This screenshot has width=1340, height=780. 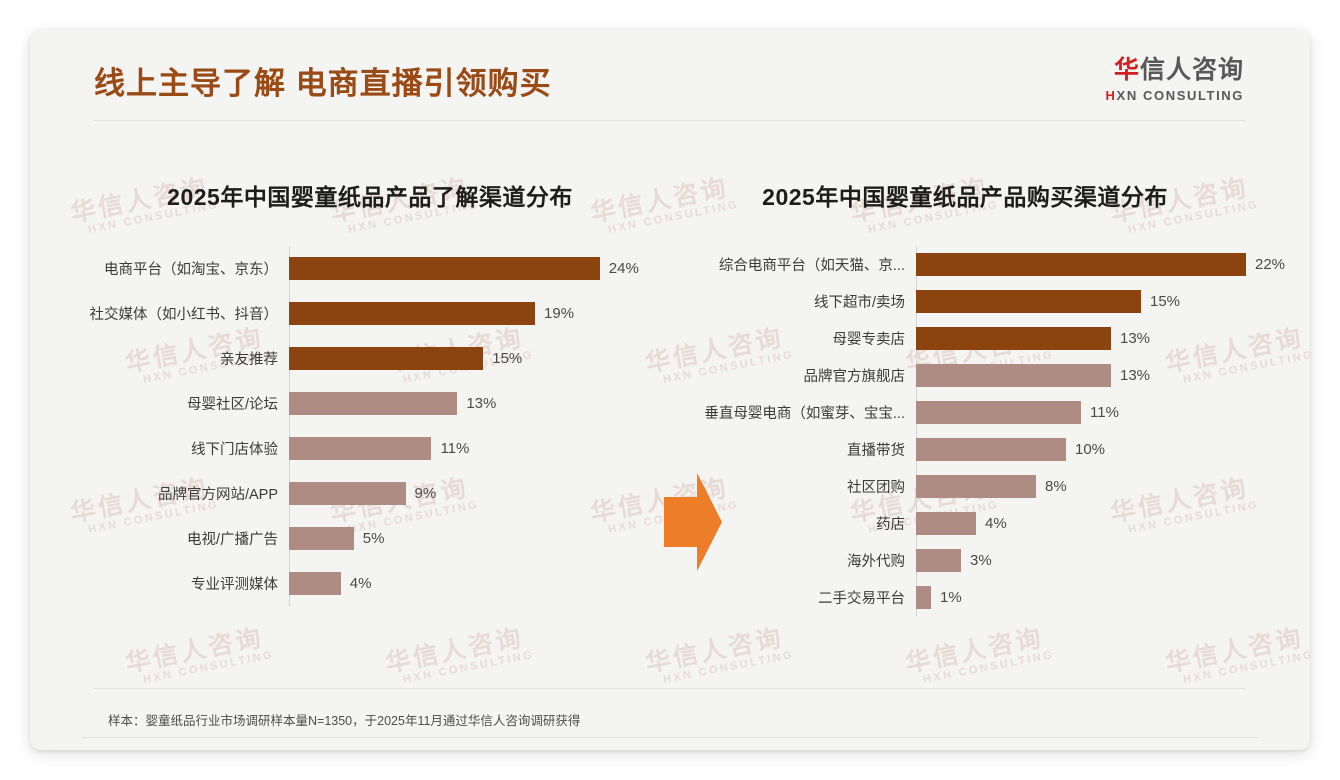 I want to click on footer-divider, so click(x=670, y=737).